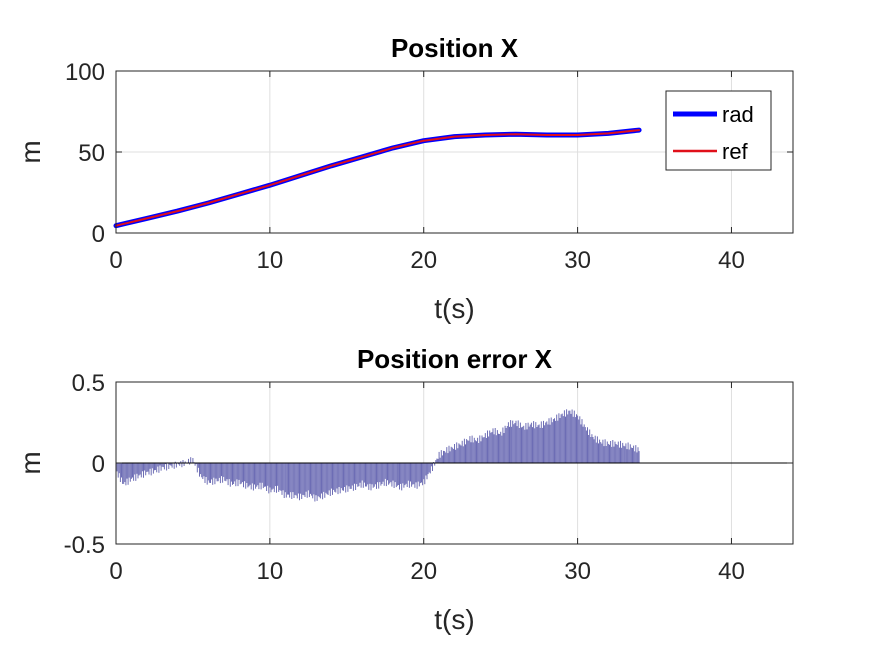  What do you see at coordinates (735, 151) in the screenshot?
I see `legend-label-ref: ref` at bounding box center [735, 151].